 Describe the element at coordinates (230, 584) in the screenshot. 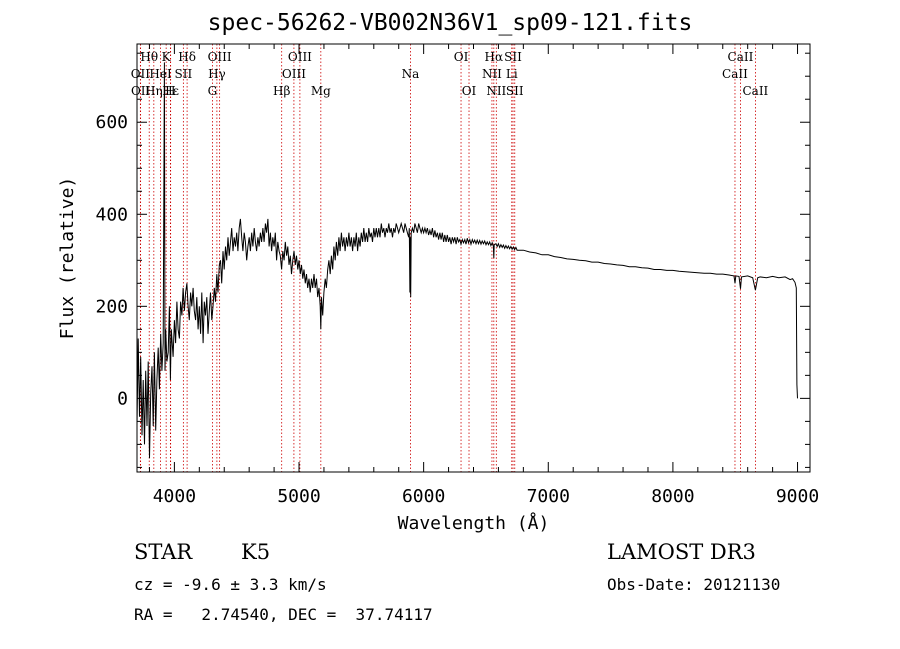

I see `redshift-cz: cz = -9.6 ± 3.3 km/s` at that location.